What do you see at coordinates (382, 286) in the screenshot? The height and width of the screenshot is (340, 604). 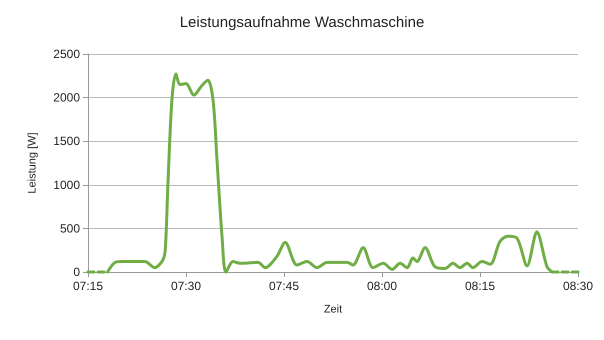 I see `x-tick-label: 08:00` at bounding box center [382, 286].